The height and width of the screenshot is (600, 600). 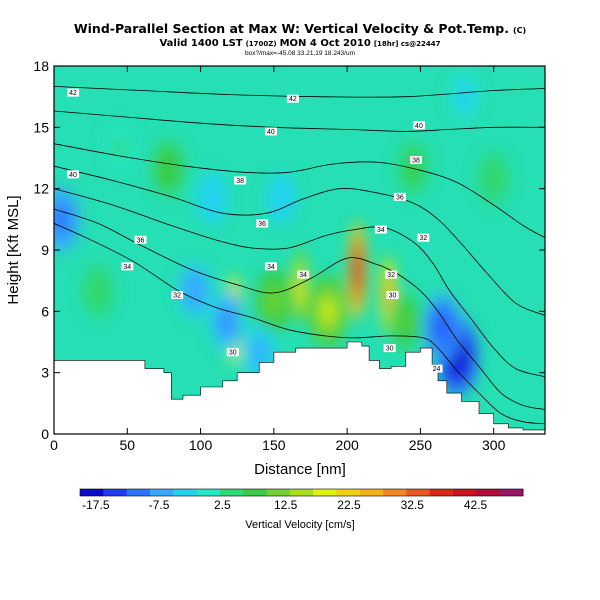 What do you see at coordinates (300, 469) in the screenshot?
I see `x-axis-label: Distance [nm]` at bounding box center [300, 469].